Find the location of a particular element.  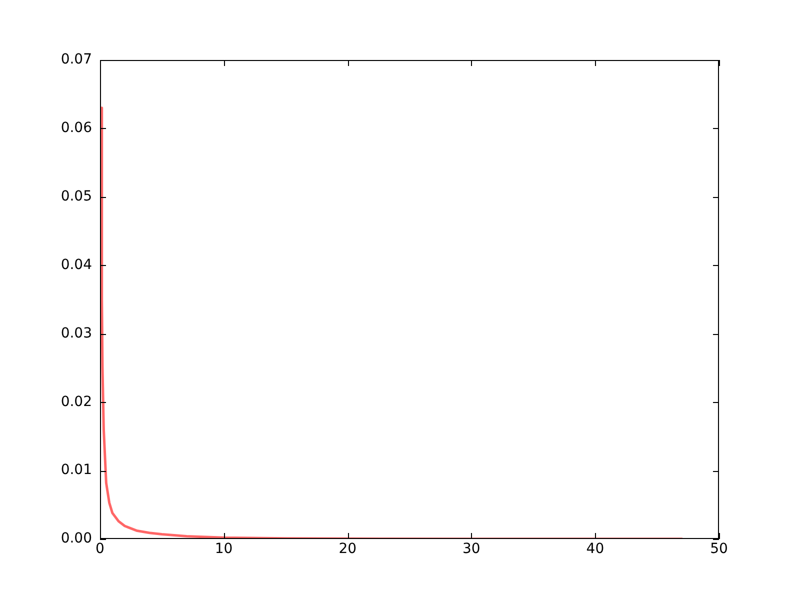

x-tick-label: 10 is located at coordinates (223, 549).